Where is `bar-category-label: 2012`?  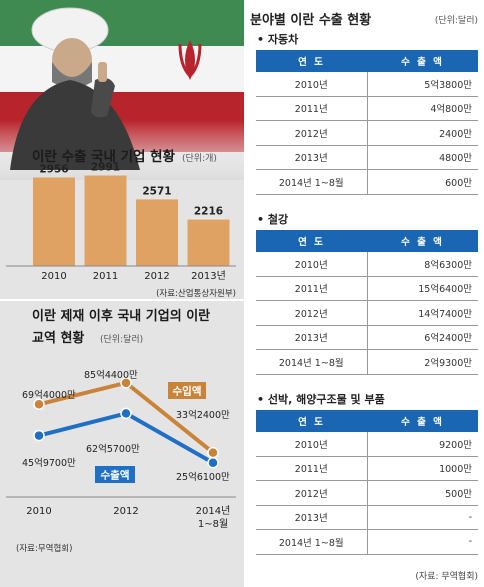 bar-category-label: 2012 is located at coordinates (156, 276).